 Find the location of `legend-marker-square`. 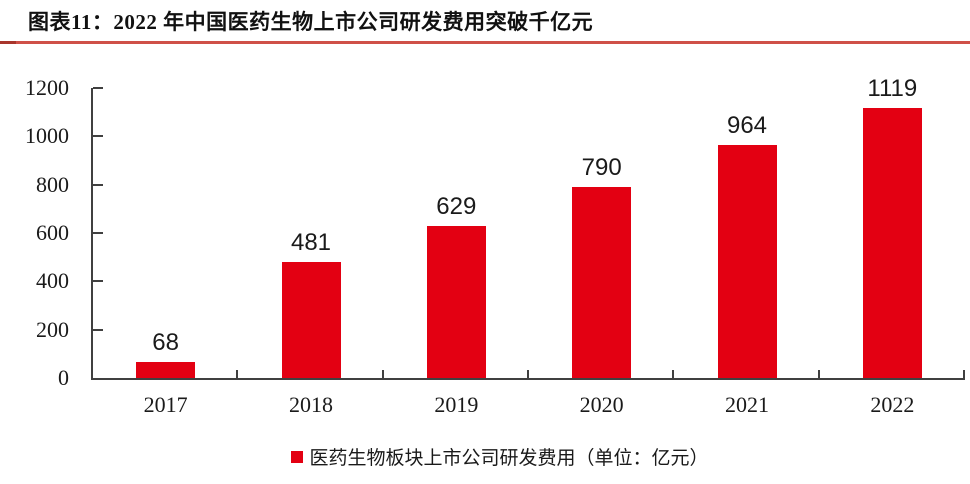

legend-marker-square is located at coordinates (297, 456).